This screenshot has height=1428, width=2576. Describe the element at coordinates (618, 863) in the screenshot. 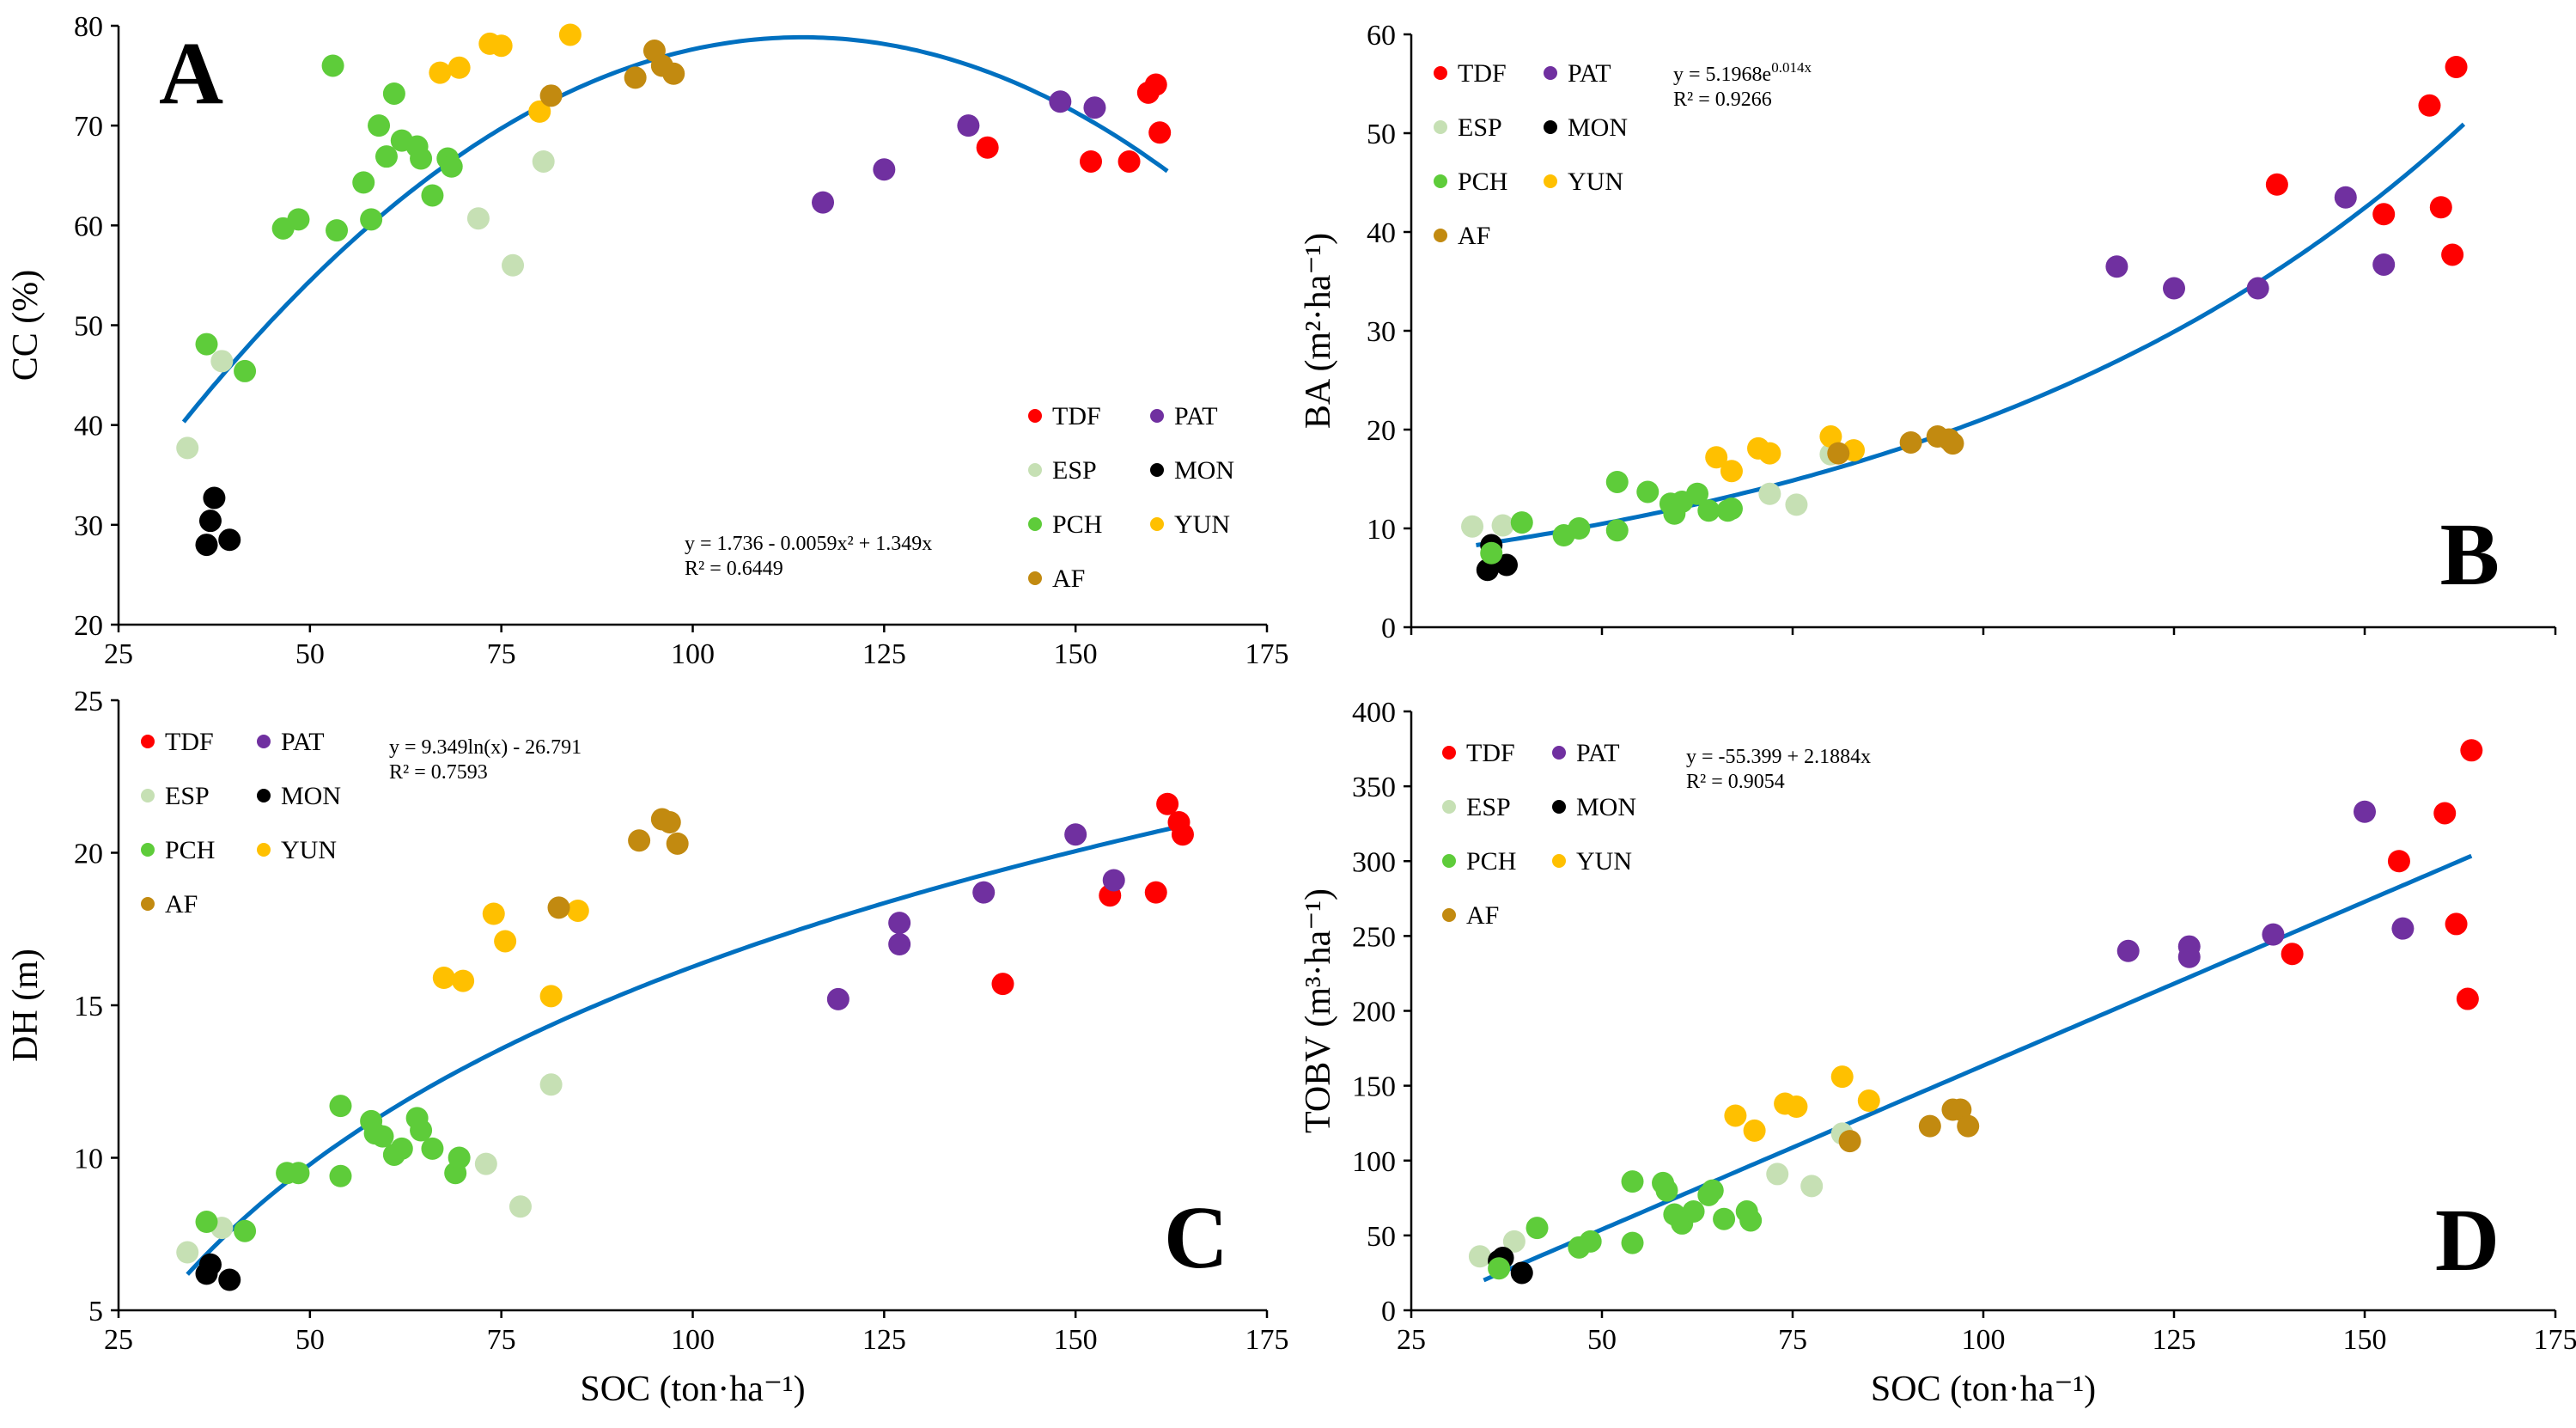

I see `series-af` at that location.